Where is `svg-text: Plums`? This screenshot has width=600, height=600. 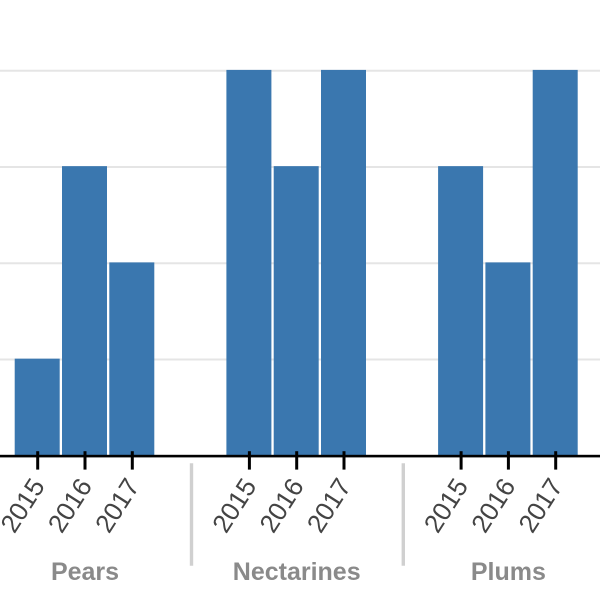
svg-text: Plums is located at coordinates (508, 572).